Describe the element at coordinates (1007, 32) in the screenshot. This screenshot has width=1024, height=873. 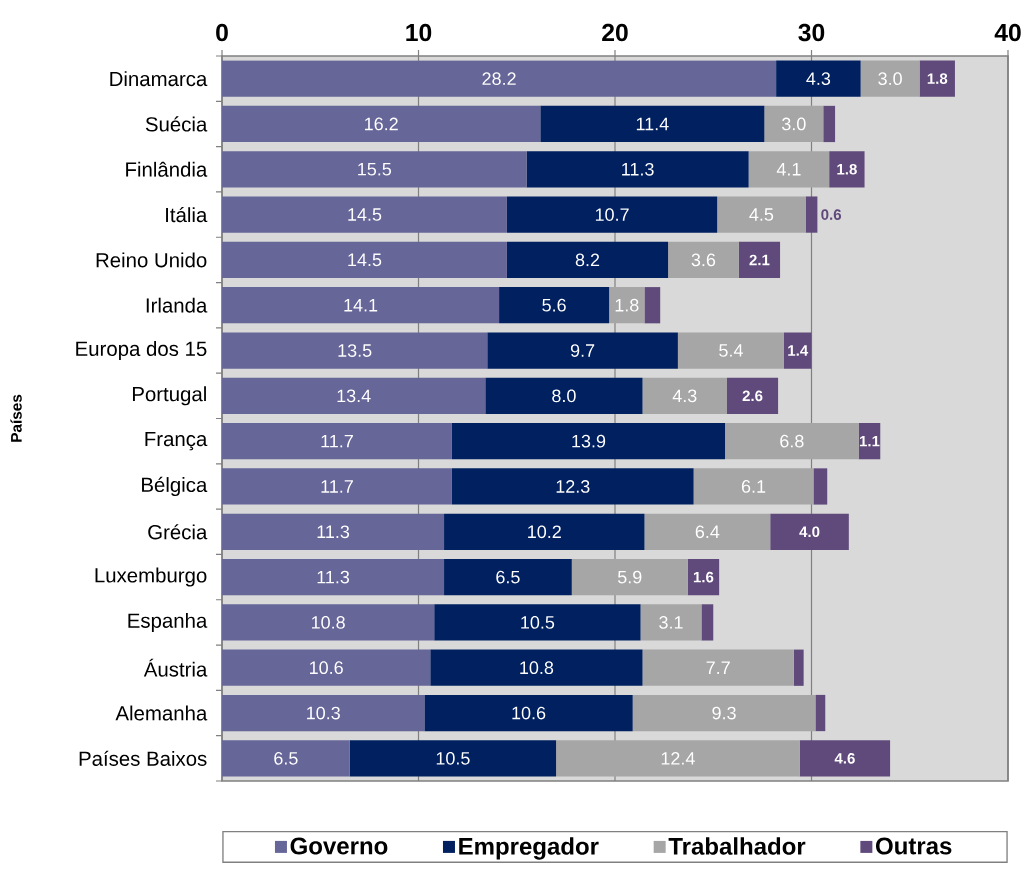
I see `x-tick-label: 40` at that location.